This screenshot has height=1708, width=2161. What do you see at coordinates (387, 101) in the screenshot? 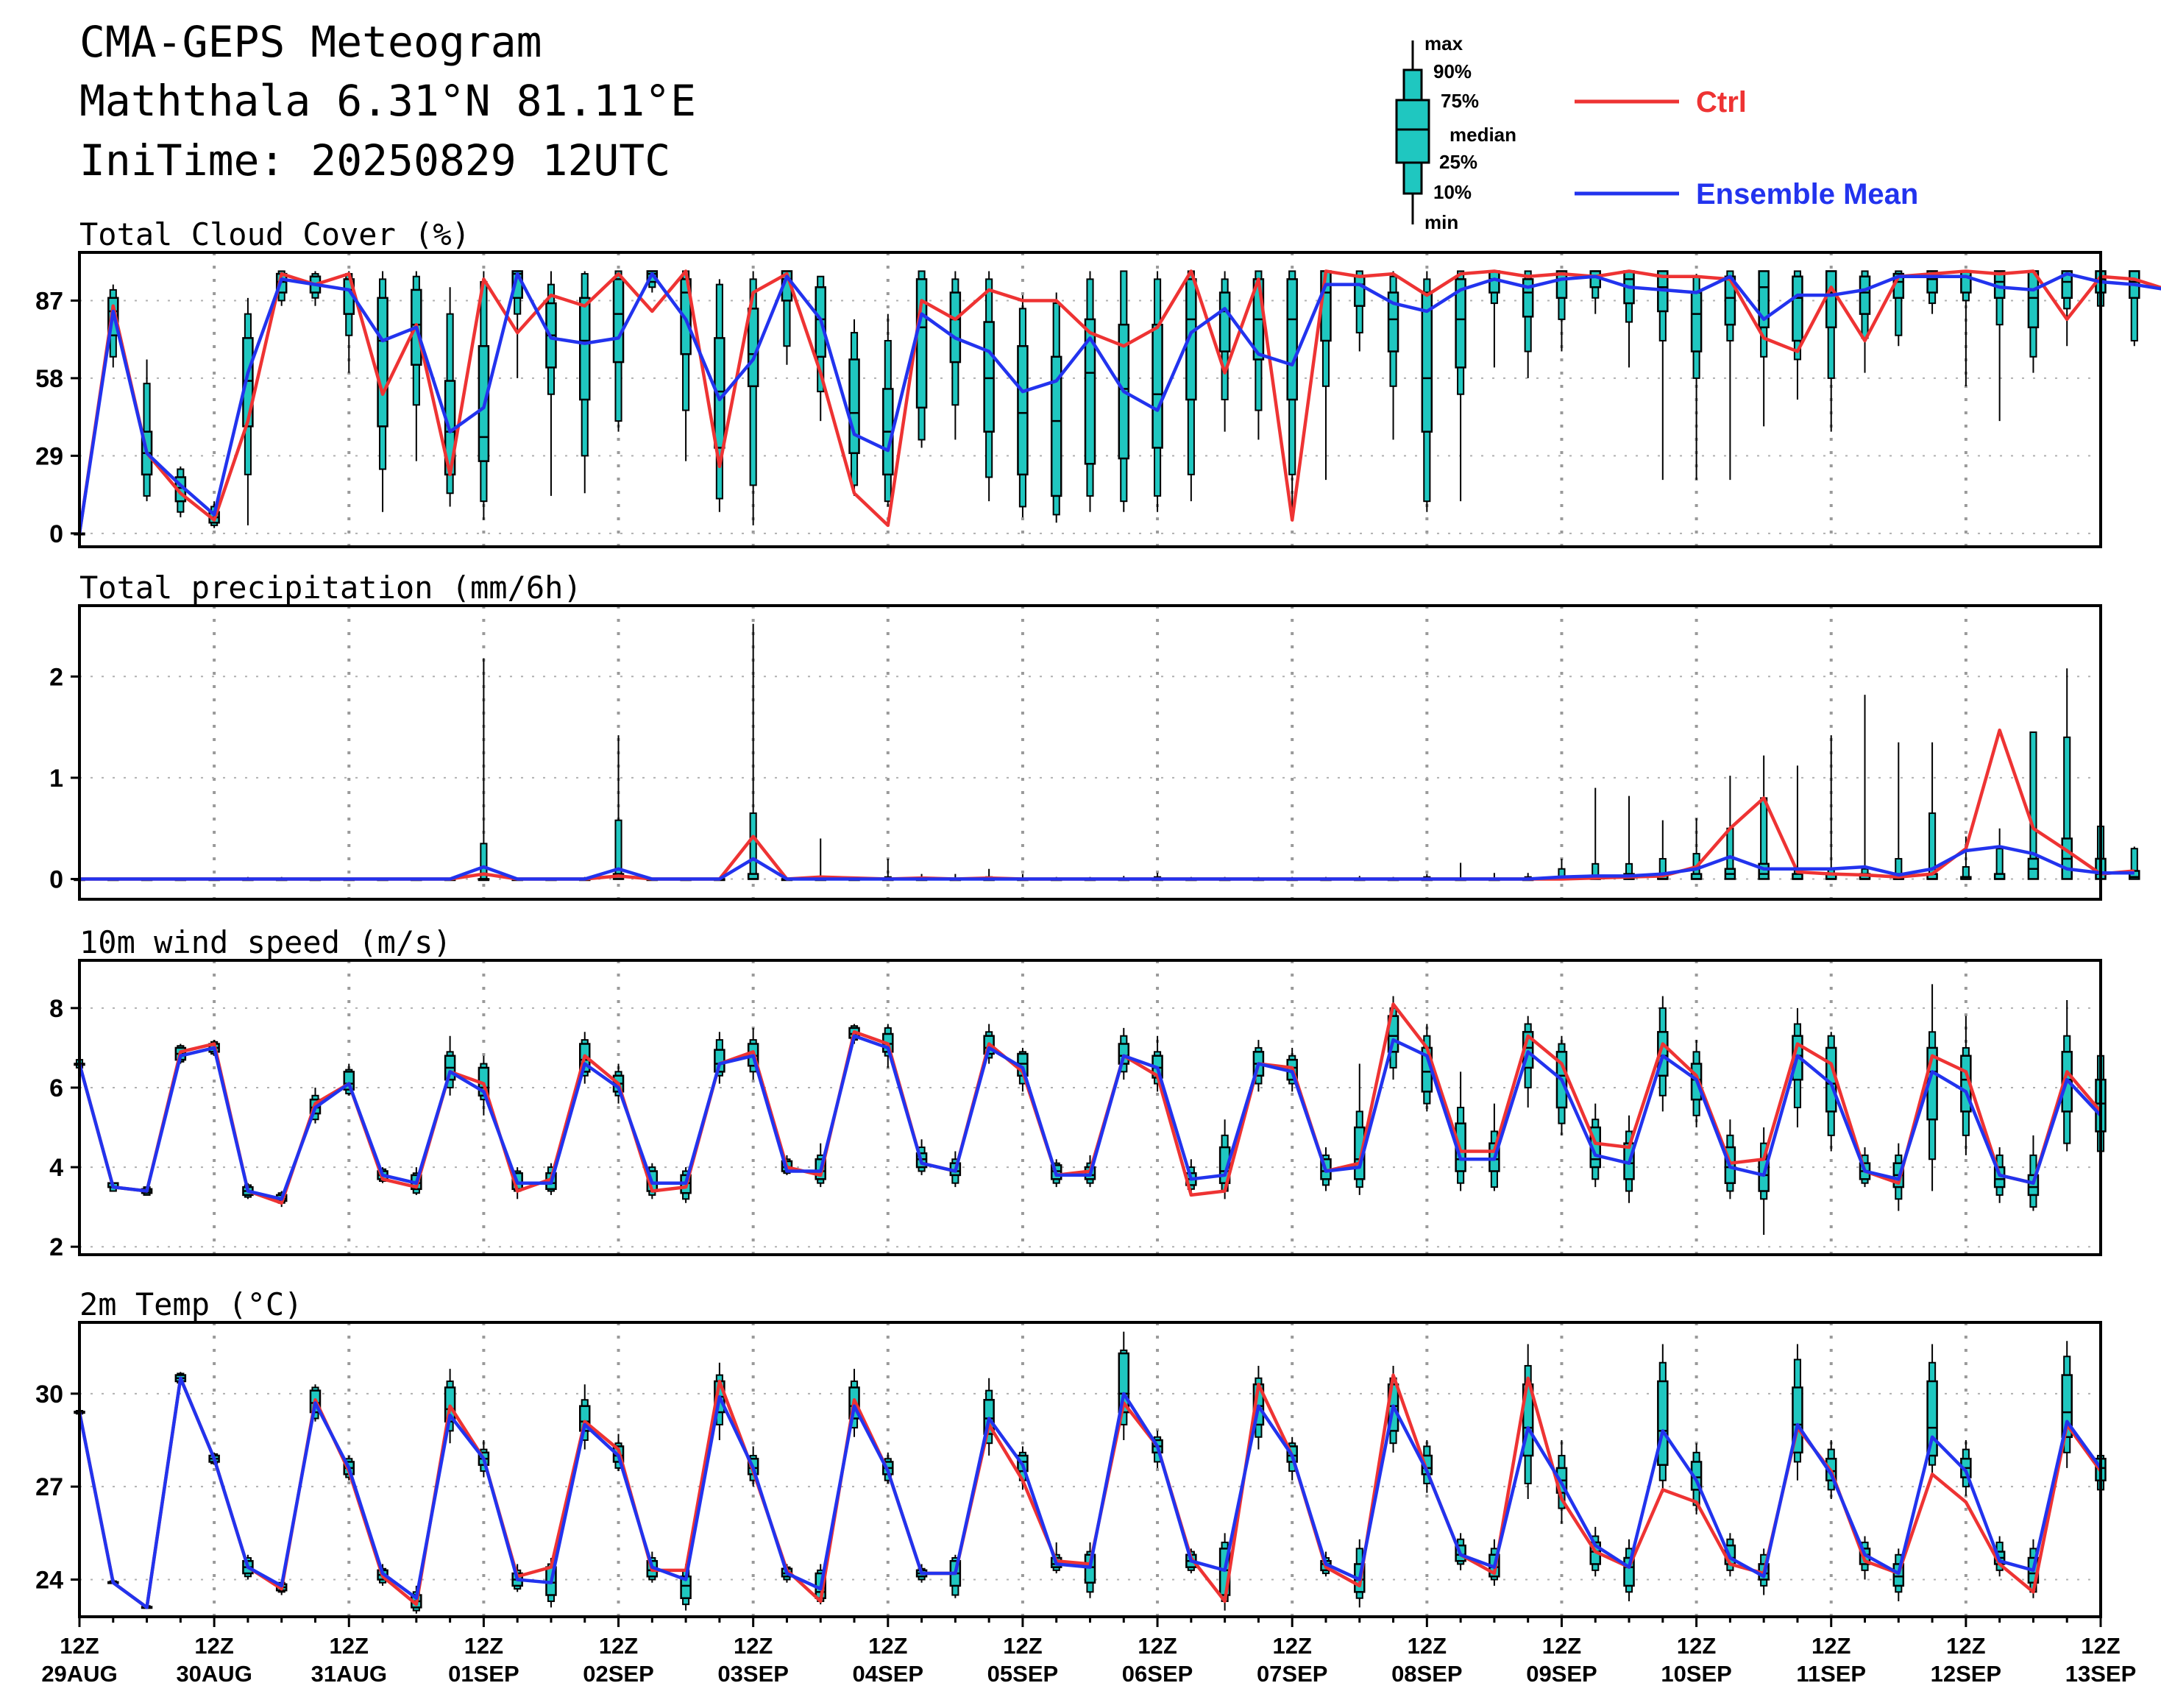
I see `location-line: Maththala 6.31°N 81.11°E` at bounding box center [387, 101].